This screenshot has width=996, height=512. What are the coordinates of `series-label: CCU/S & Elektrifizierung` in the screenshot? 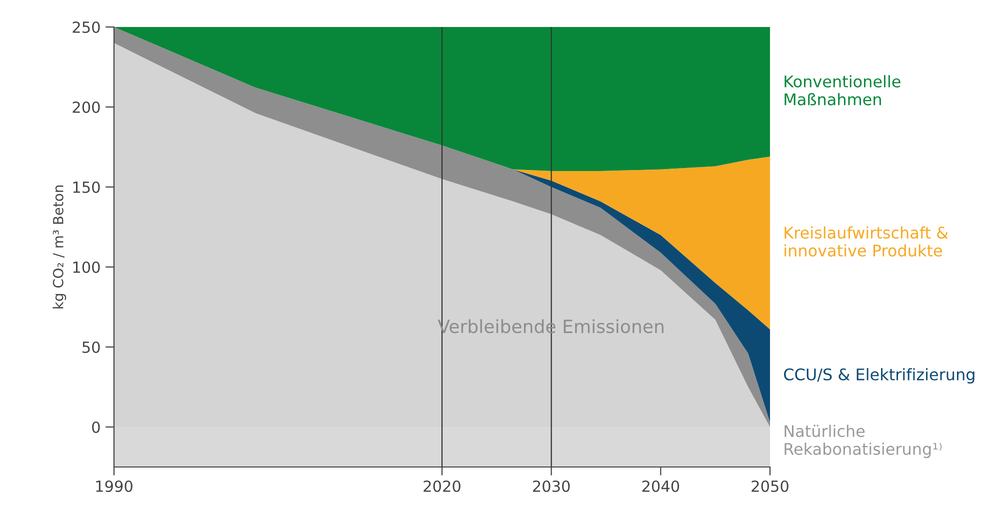 It's located at (879, 376).